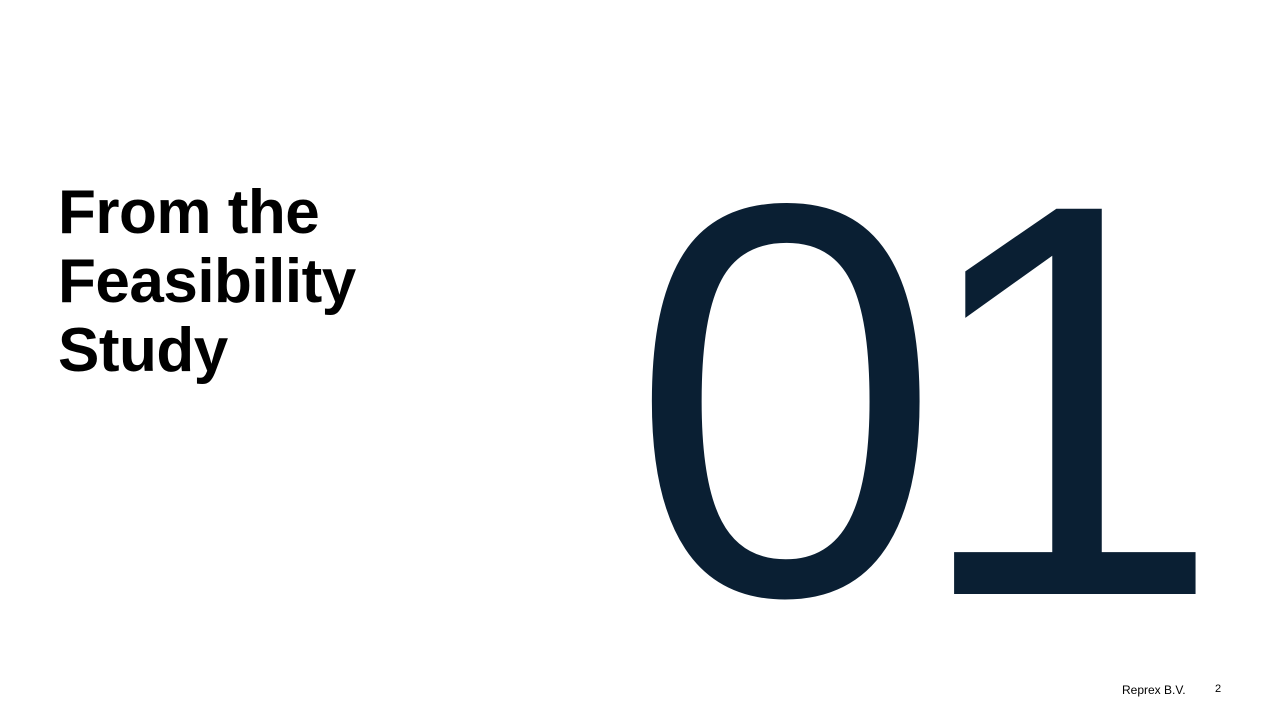  Describe the element at coordinates (1218, 689) in the screenshot. I see `footer-page-number: 2` at that location.